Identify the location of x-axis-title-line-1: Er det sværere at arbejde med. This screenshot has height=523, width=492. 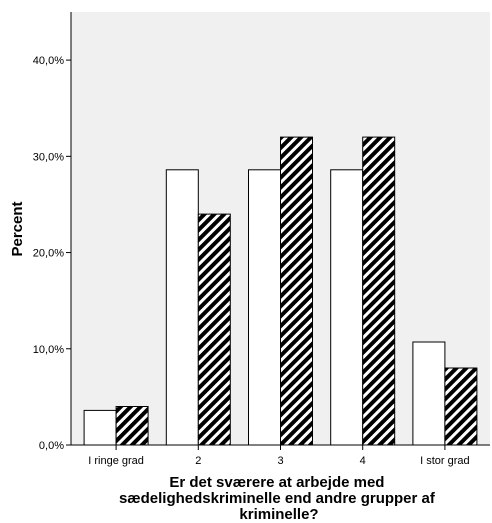
(276, 482).